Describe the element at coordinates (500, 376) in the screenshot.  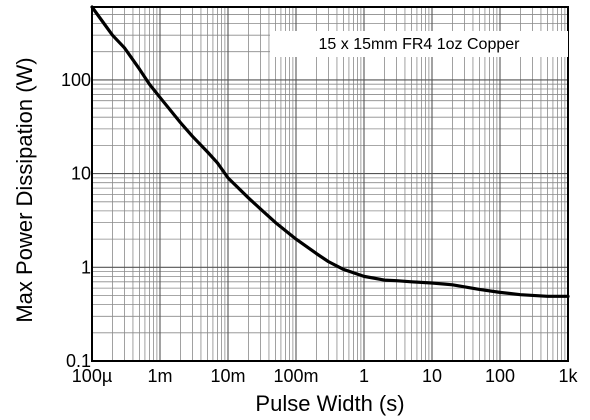
I see `x-tick-label: 100` at that location.